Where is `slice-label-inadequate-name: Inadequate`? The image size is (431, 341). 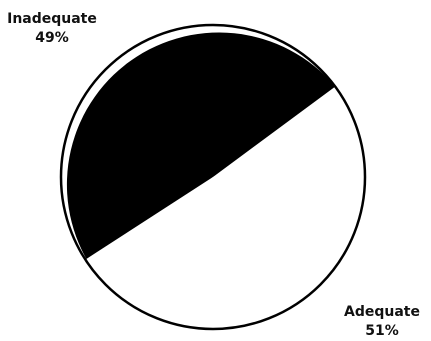
slice-label-inadequate-name: Inadequate is located at coordinates (52, 19).